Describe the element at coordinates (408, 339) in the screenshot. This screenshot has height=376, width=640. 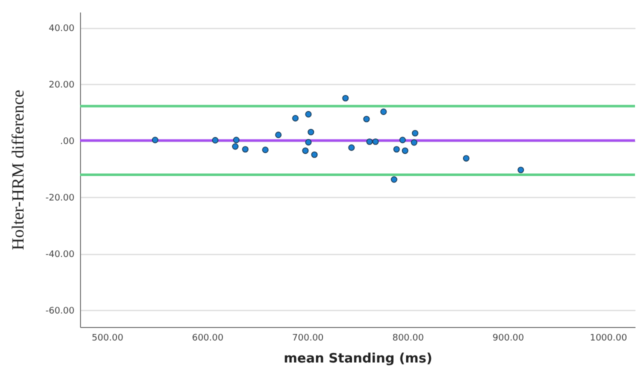
I see `x-tick-label: 800.00` at that location.